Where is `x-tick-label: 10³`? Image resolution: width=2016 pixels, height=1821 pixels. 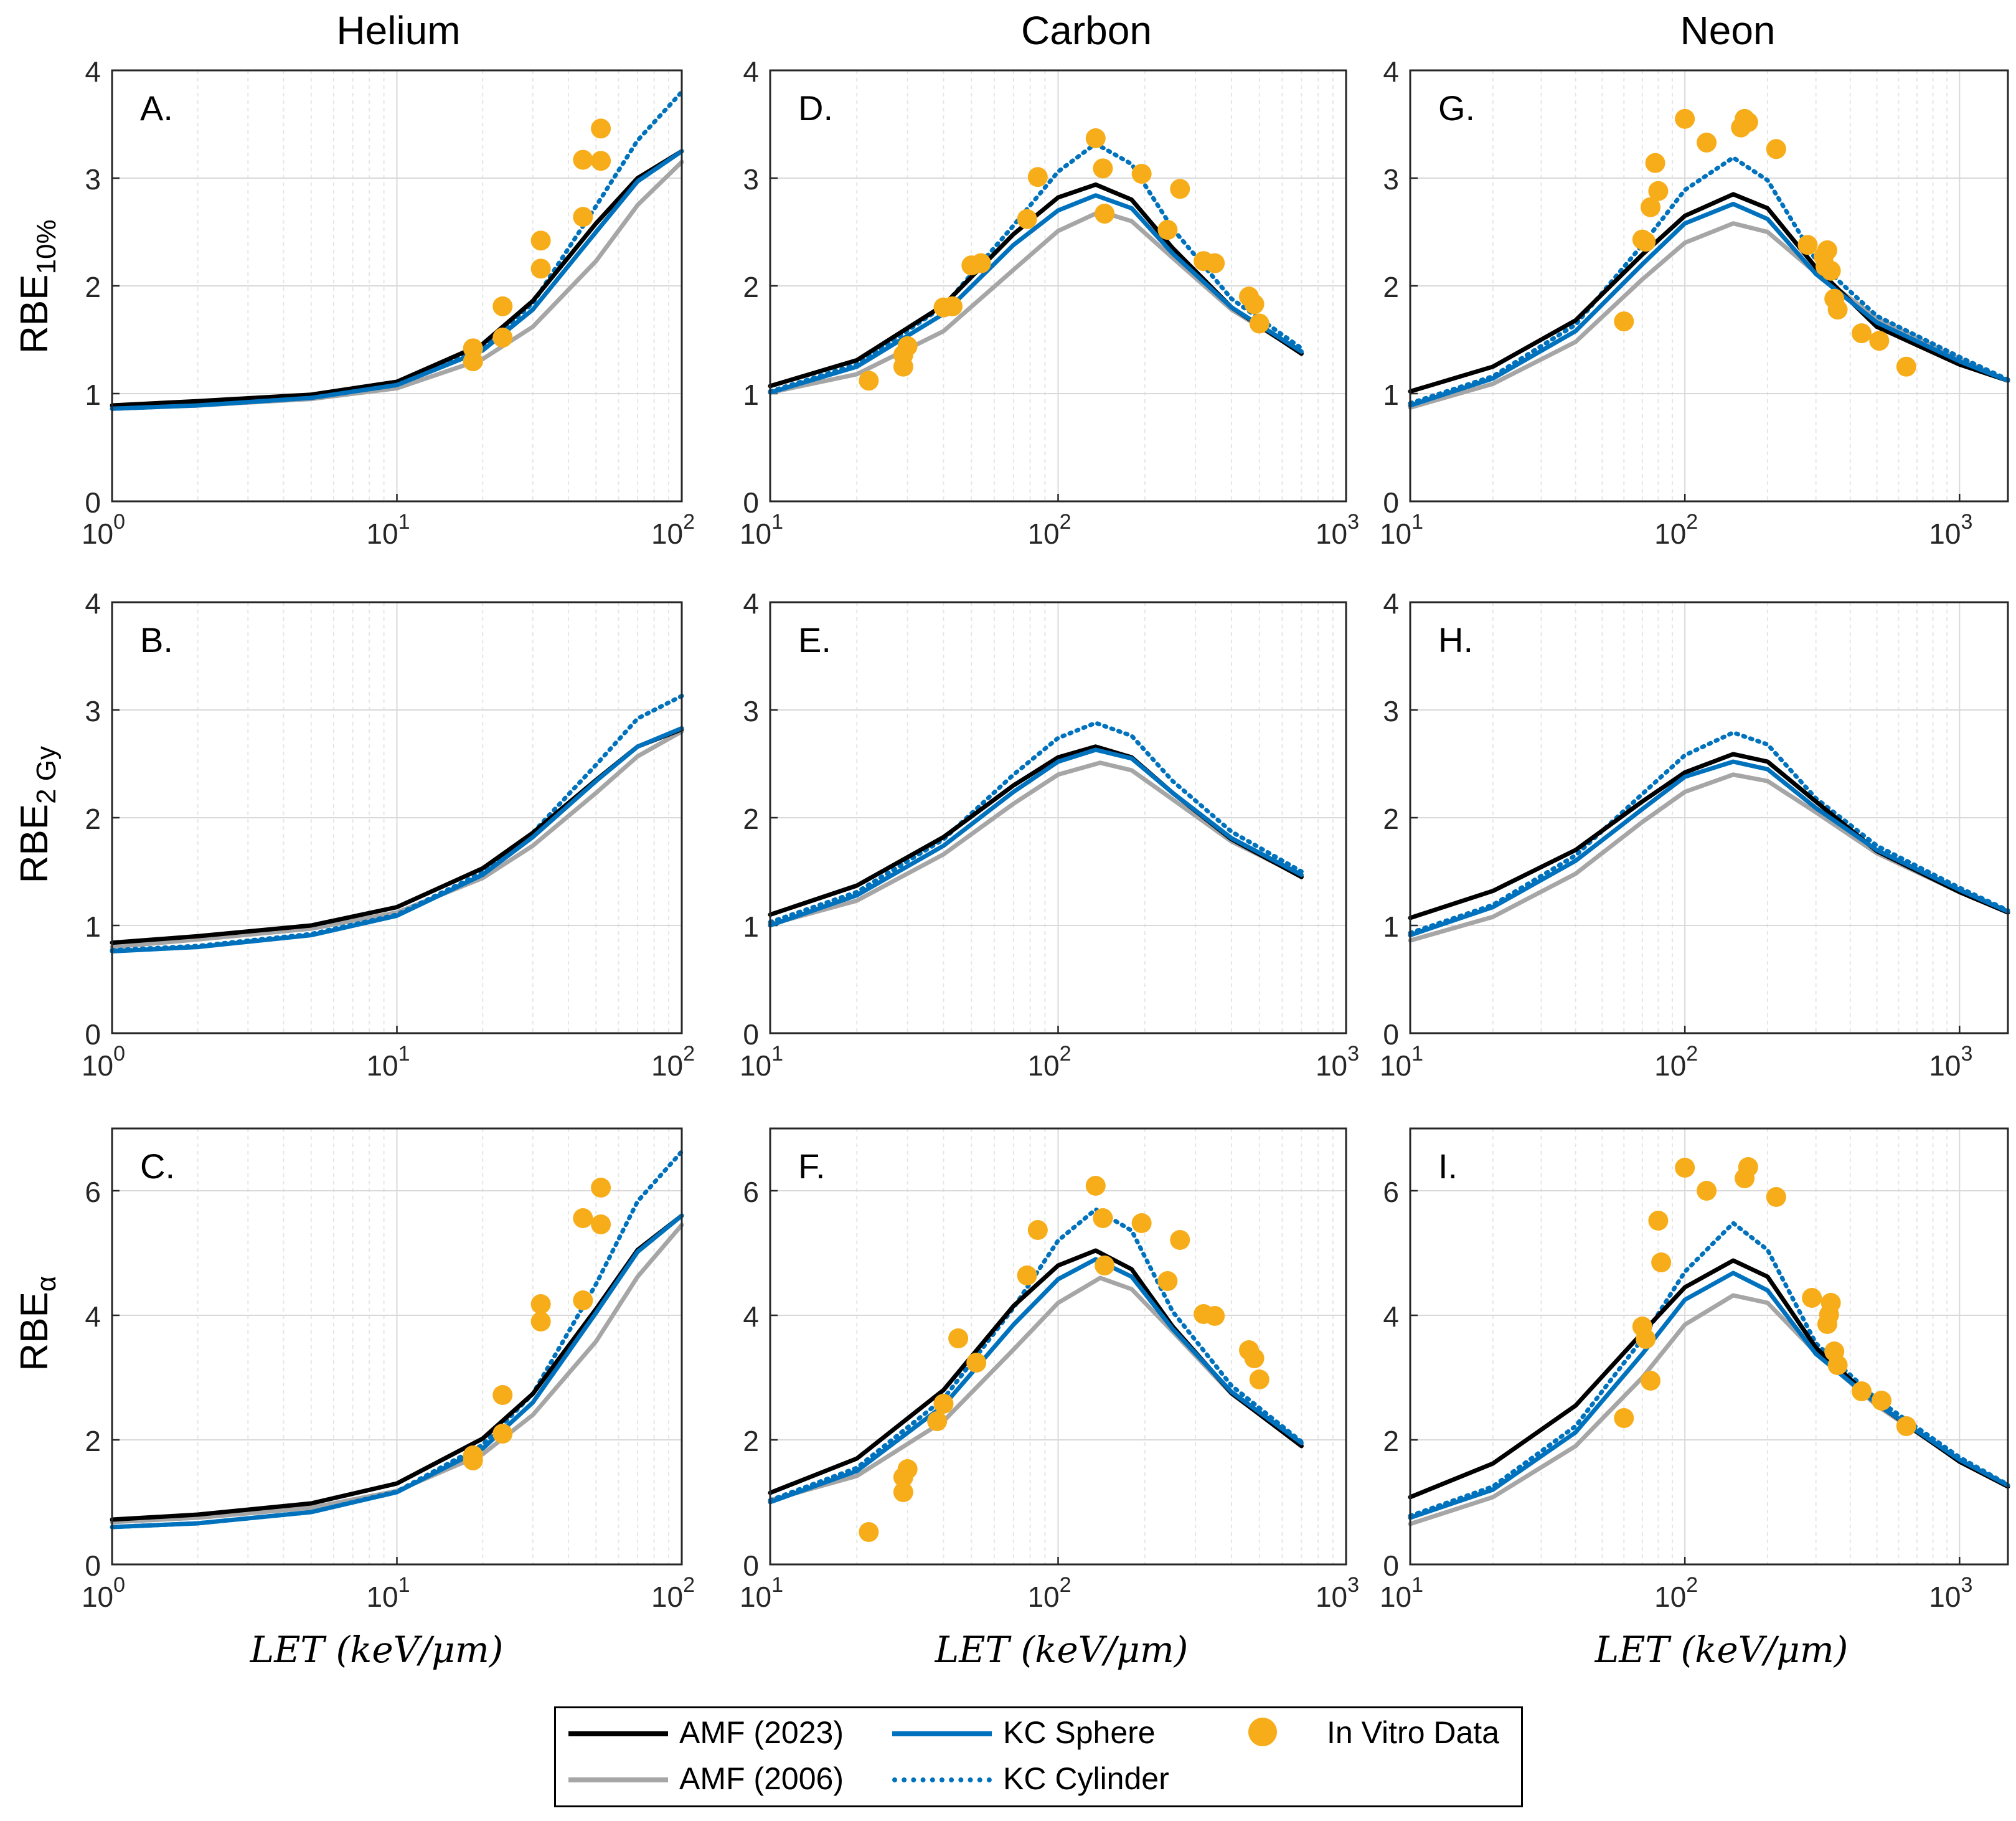
x-tick-label: 10³ is located at coordinates (1337, 530).